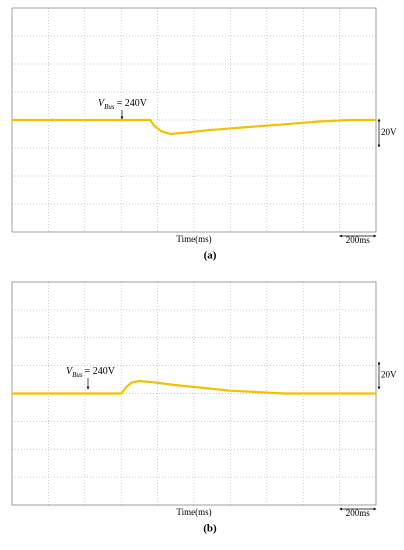 This screenshot has width=404, height=550. I want to click on caption: (b), so click(210, 529).